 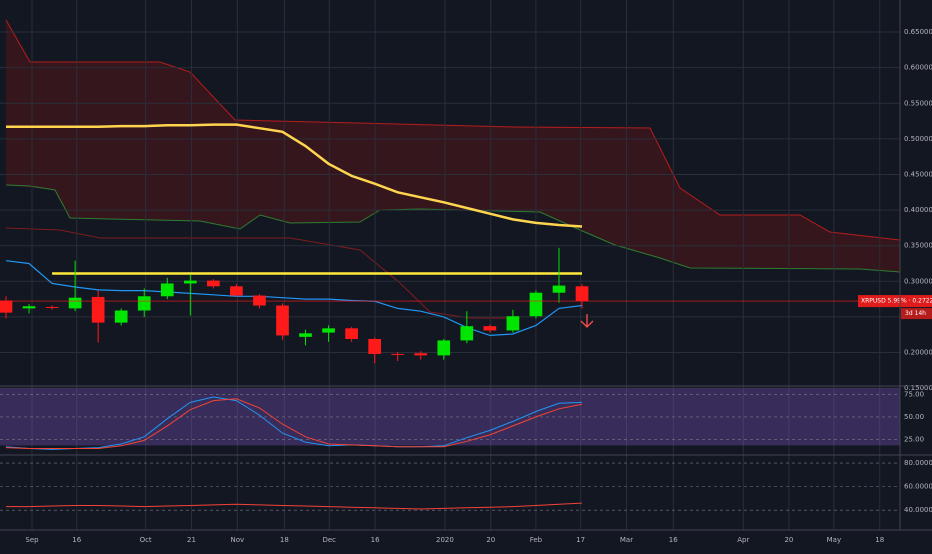 I want to click on lagging-line, so click(x=262, y=273).